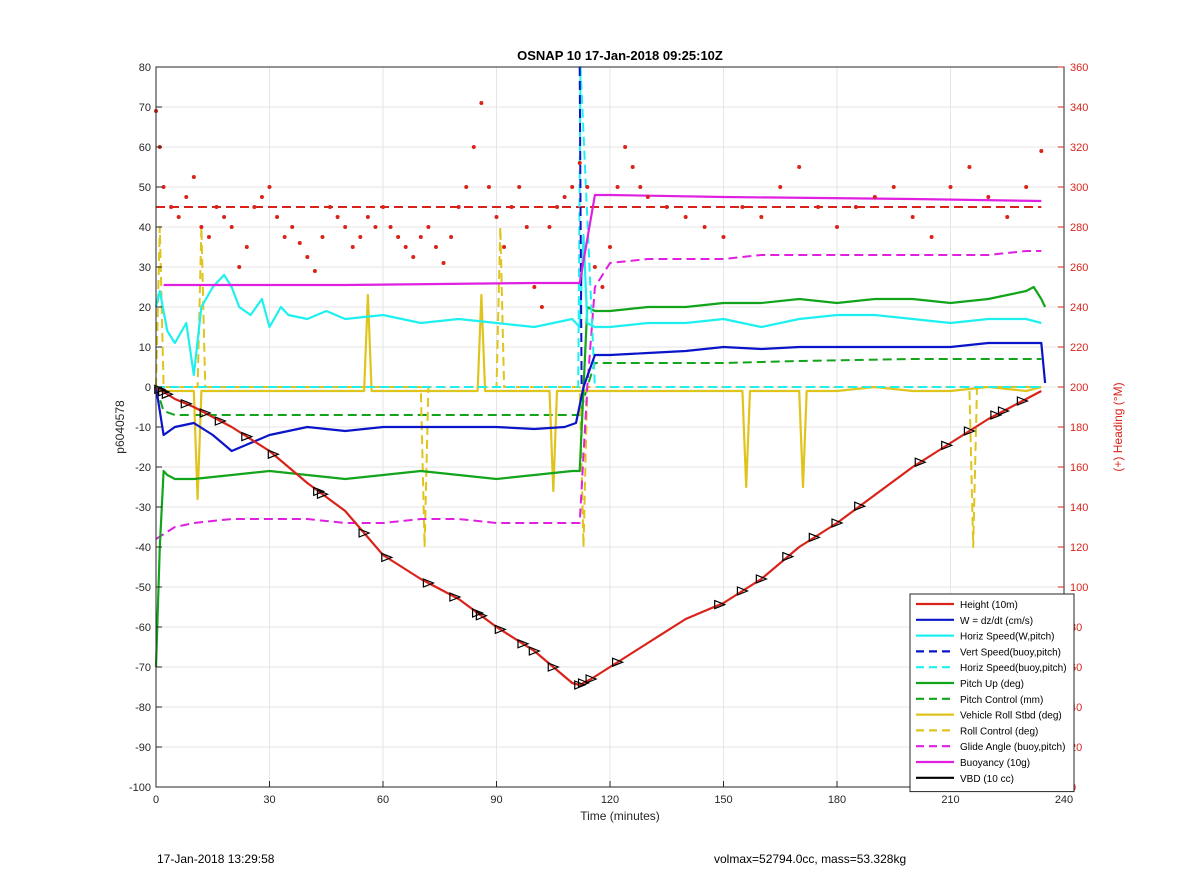 The image size is (1200, 885). I want to click on y-tick-label-left: -50, so click(143, 588).